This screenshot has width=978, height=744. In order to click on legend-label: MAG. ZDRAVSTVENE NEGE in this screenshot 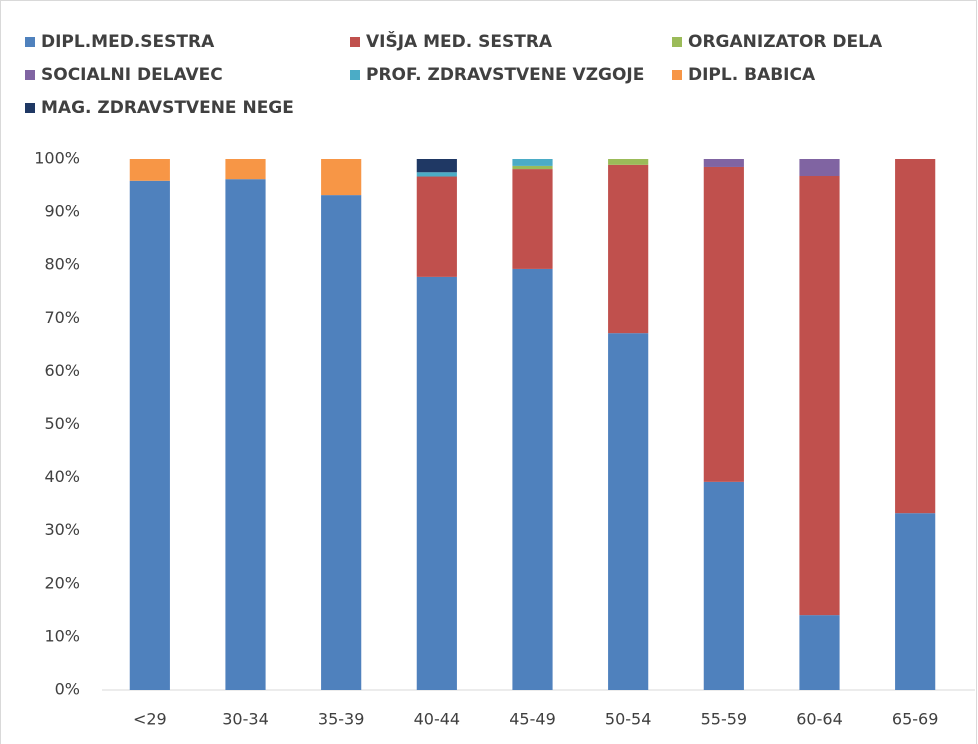, I will do `click(167, 108)`.